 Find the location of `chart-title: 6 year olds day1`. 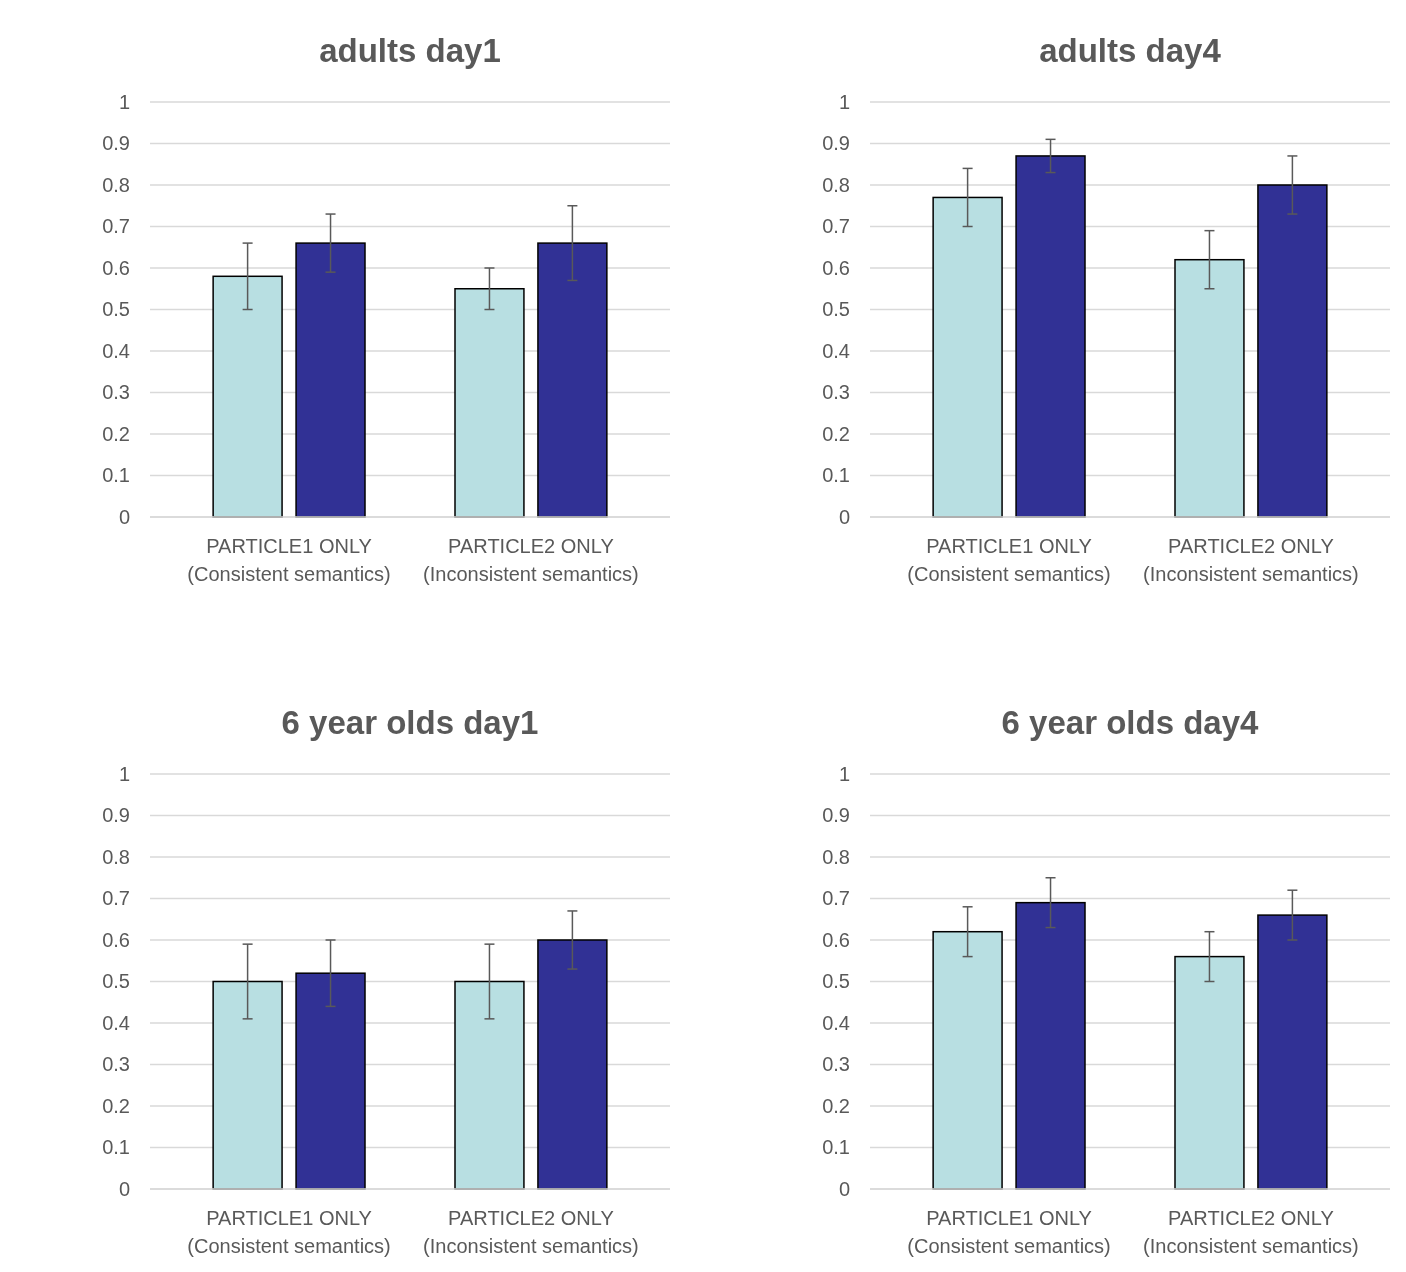

chart-title: 6 year olds day1 is located at coordinates (410, 722).